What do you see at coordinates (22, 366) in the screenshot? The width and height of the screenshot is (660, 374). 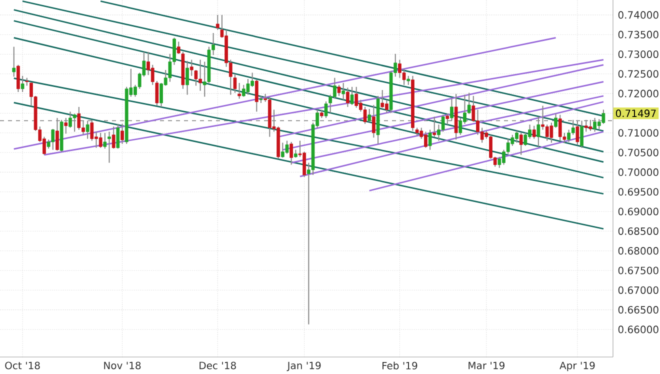 I see `x-tick-label: Oct '18` at bounding box center [22, 366].